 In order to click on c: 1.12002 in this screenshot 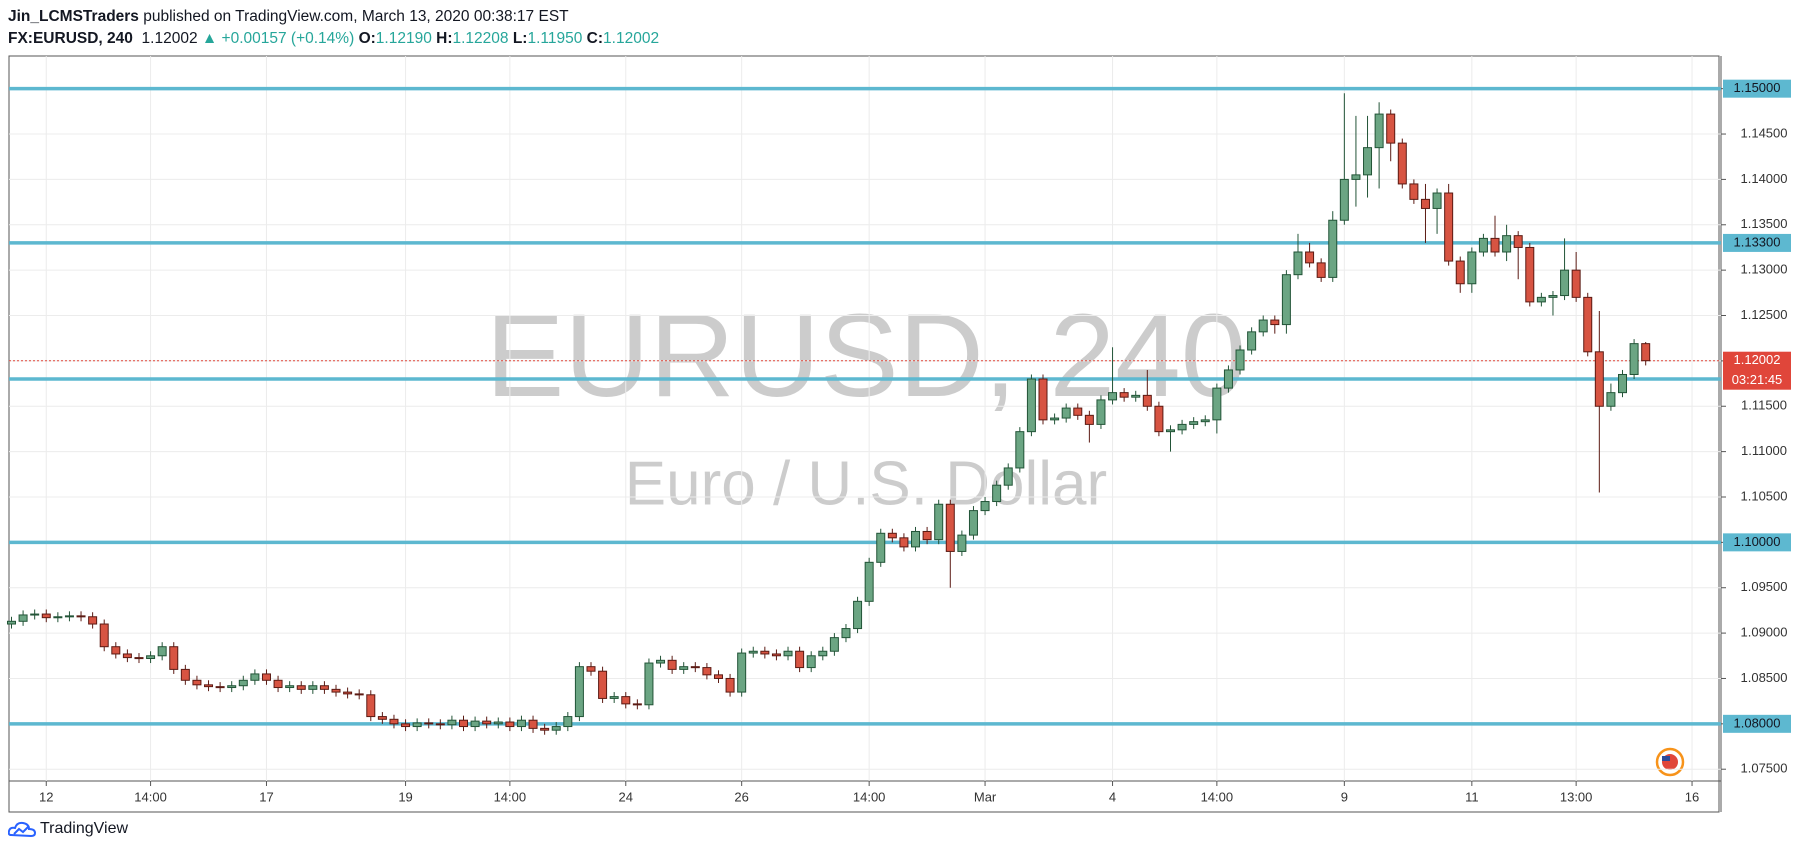, I will do `click(631, 38)`.